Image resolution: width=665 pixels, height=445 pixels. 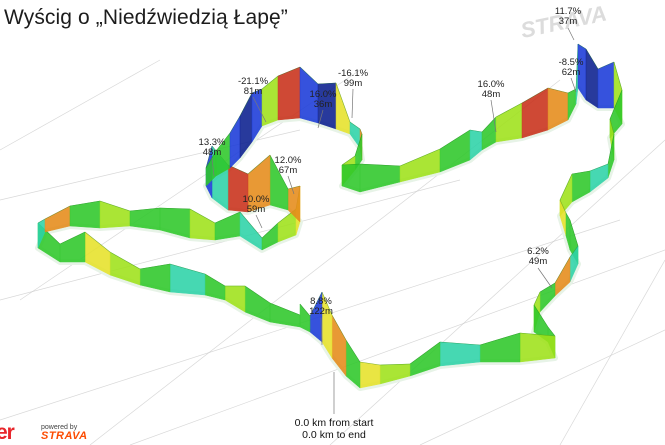 I want to click on powered-by-label: powered by, so click(x=59, y=427).